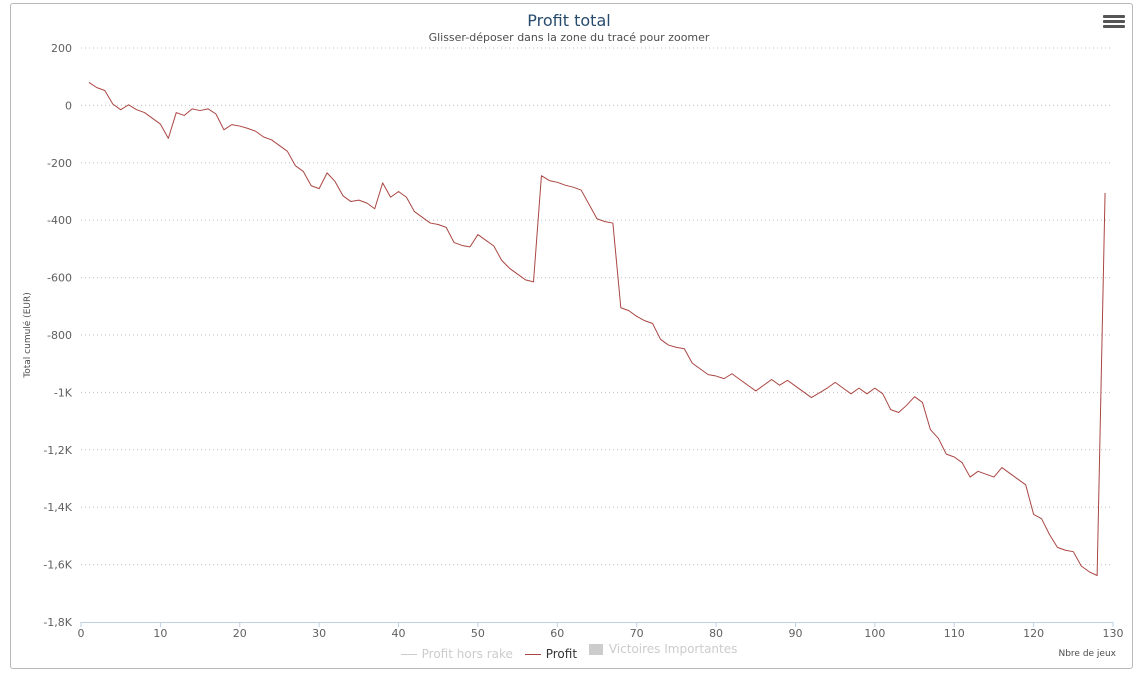  I want to click on y-axis-title: Total cumulé (EUR), so click(27, 335).